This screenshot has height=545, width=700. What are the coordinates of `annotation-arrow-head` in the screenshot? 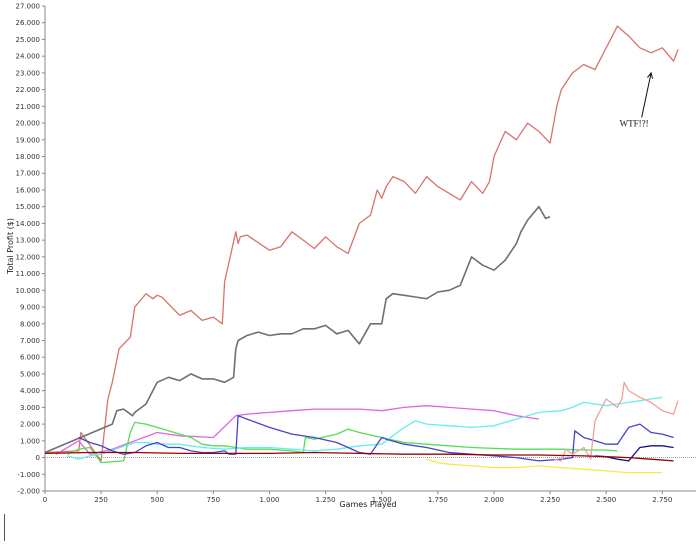 It's located at (650, 75).